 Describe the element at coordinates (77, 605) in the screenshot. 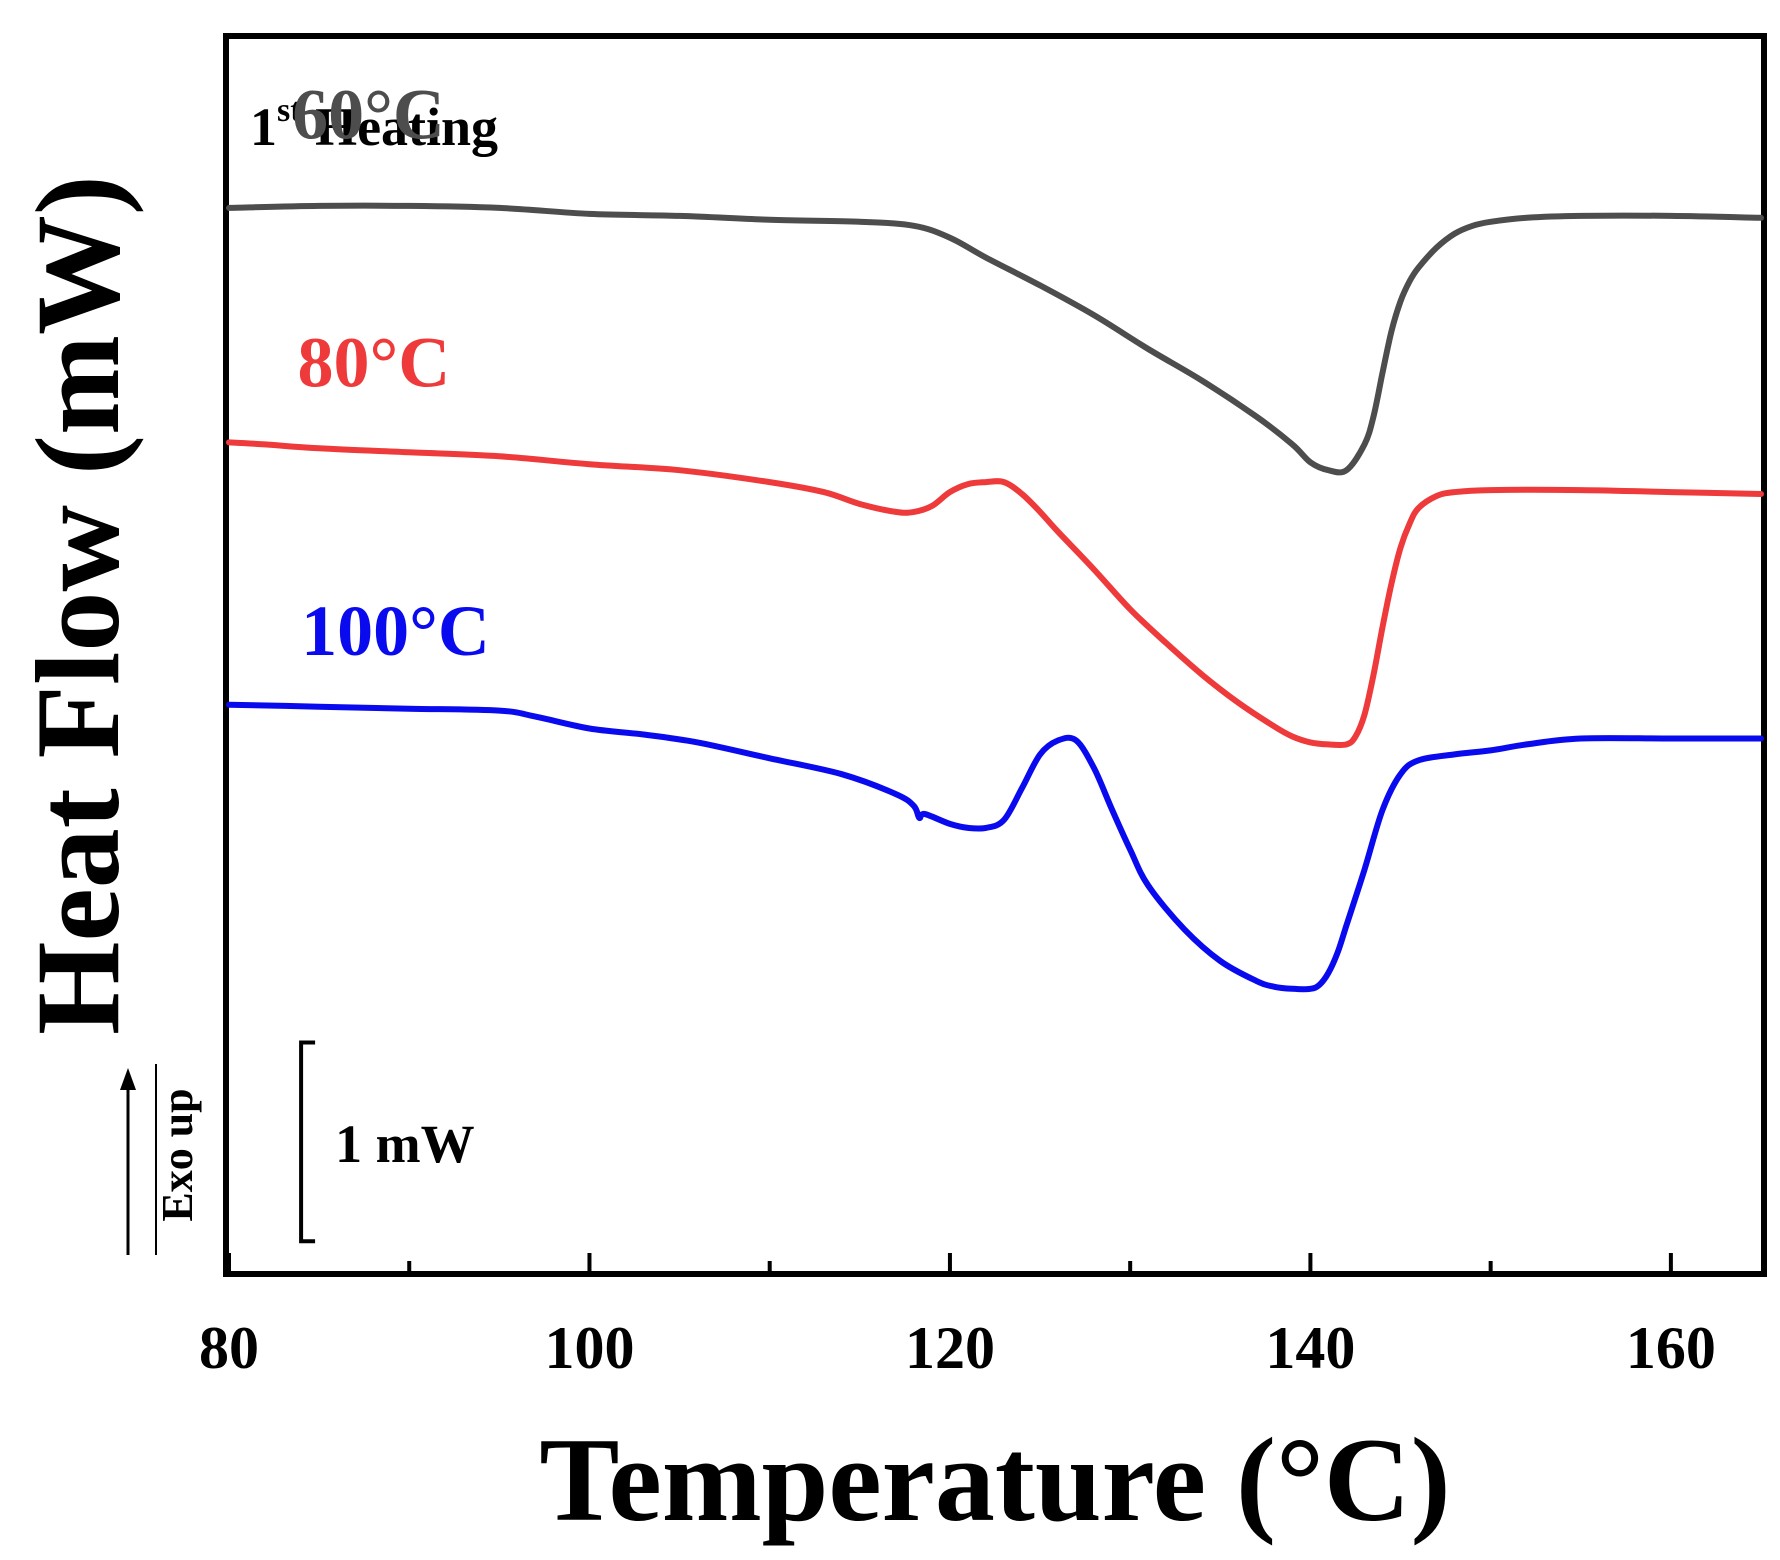

I see `y-axis-label: Heat Flow (mW)` at that location.